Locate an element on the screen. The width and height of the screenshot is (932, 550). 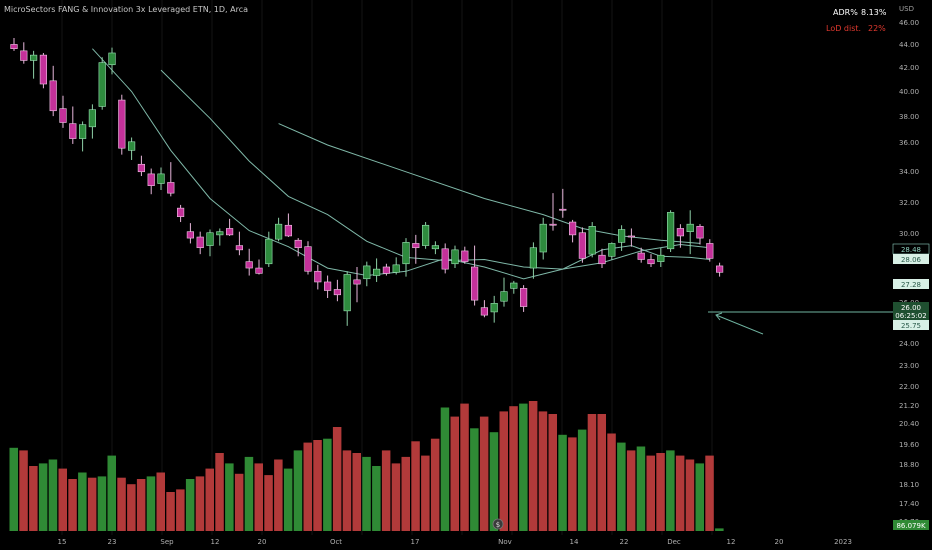
y-tick-label: 38.00 is located at coordinates (909, 117).